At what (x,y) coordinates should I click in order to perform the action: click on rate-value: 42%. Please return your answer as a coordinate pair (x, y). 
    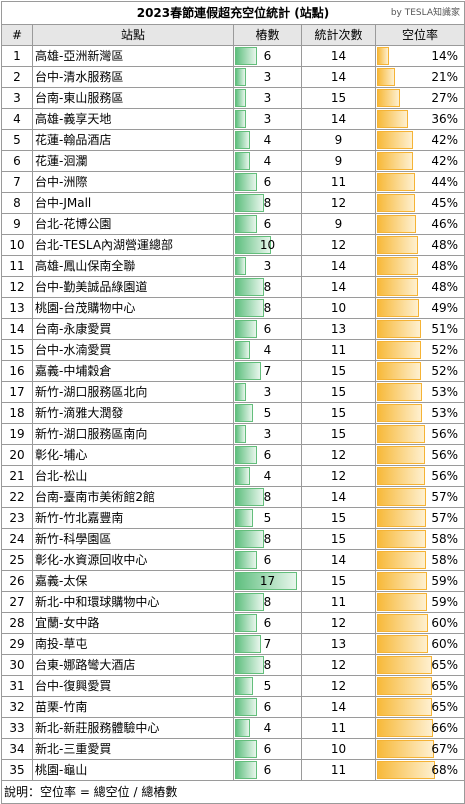
    Looking at the image, I should click on (445, 161).